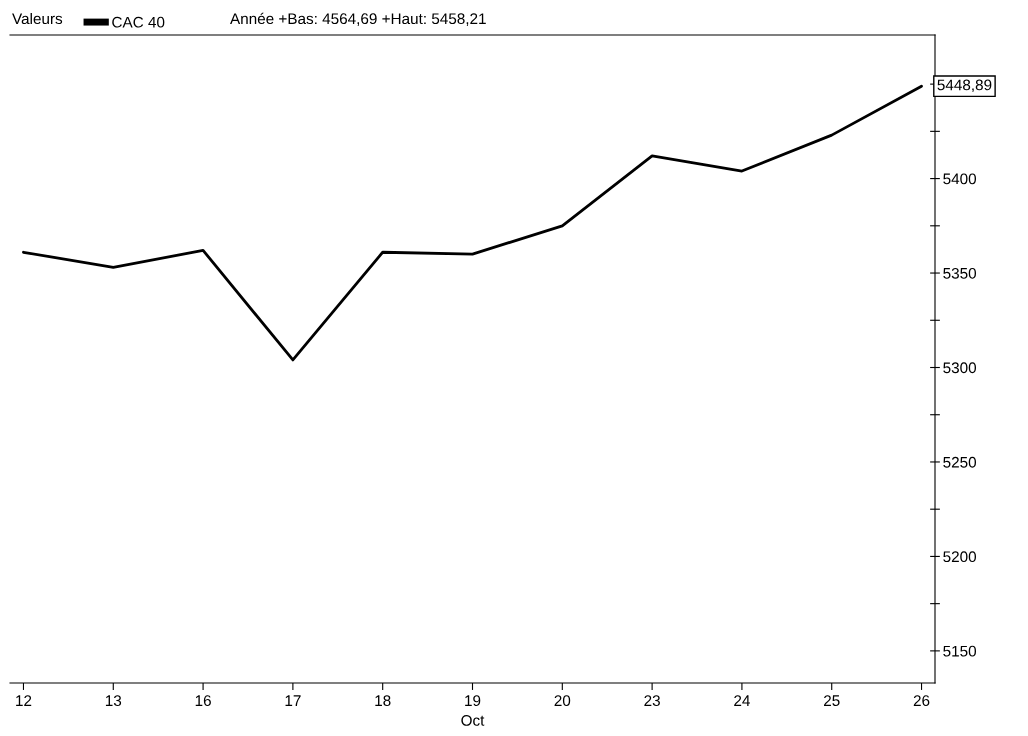 This screenshot has width=1028, height=736. Describe the element at coordinates (960, 557) in the screenshot. I see `y-tick-label: 5200` at that location.